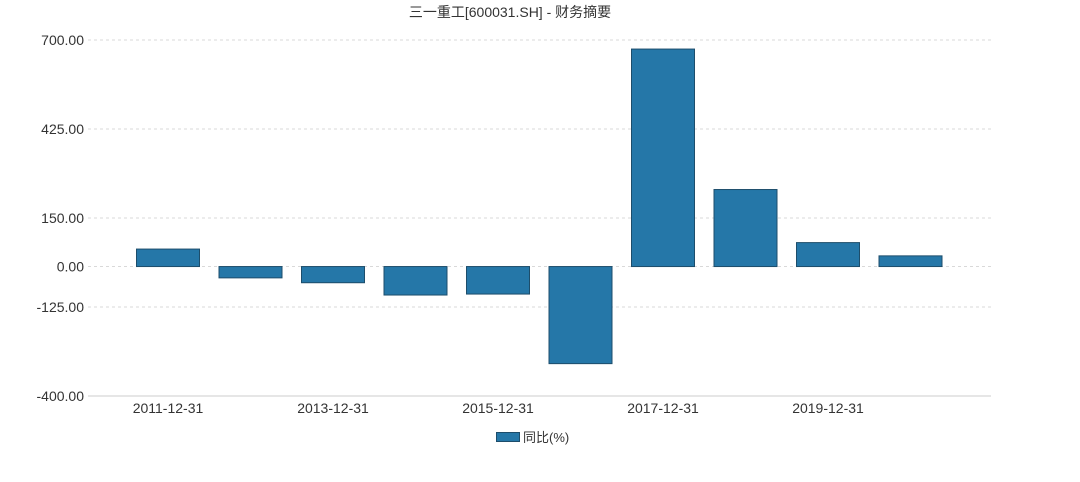 Image resolution: width=1080 pixels, height=482 pixels. What do you see at coordinates (62, 218) in the screenshot?
I see `y-tick-label: 150.00` at bounding box center [62, 218].